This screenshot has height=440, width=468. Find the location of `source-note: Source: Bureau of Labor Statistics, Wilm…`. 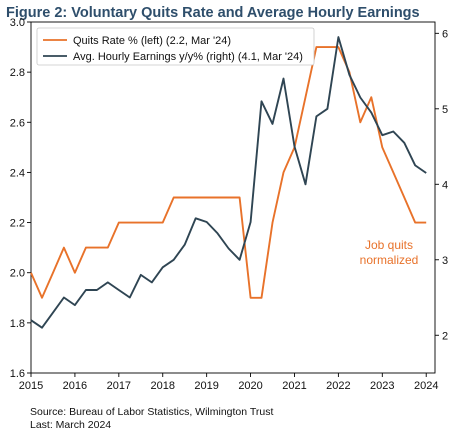

source-note: Source: Bureau of Labor Statistics, Wilm… is located at coordinates (151, 419).